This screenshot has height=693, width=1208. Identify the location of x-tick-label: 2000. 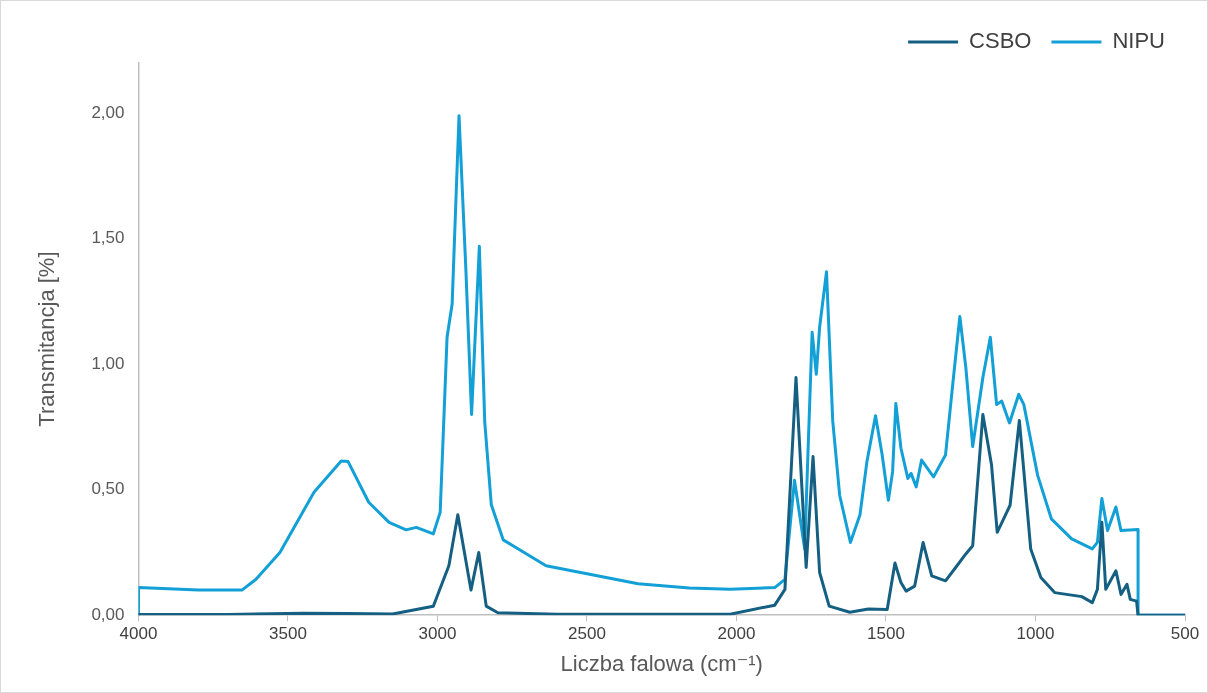
(736, 634).